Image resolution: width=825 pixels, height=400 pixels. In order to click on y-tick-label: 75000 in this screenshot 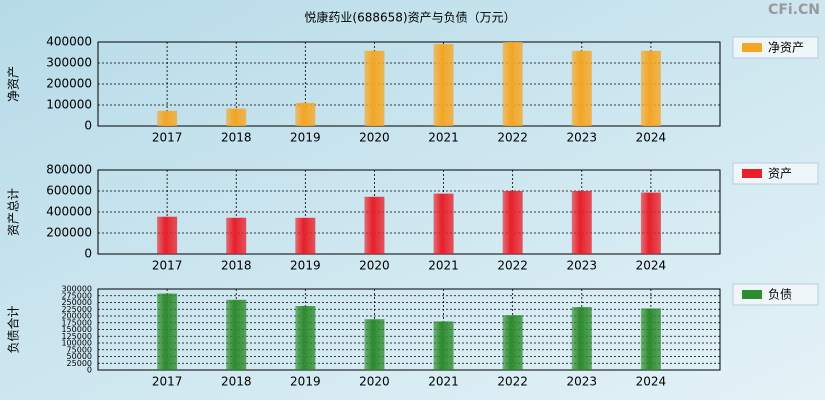, I will do `click(79, 349)`.